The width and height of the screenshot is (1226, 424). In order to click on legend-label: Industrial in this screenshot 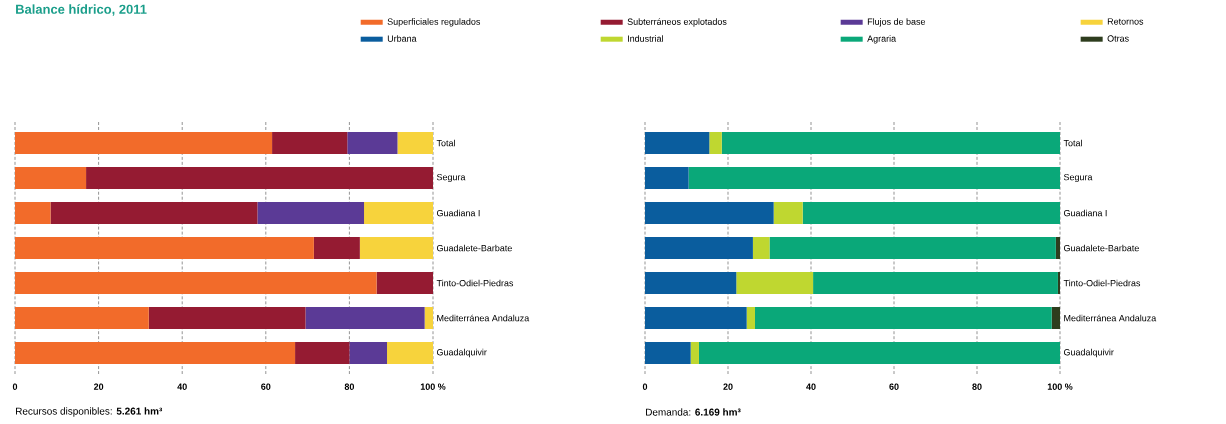, I will do `click(645, 38)`.